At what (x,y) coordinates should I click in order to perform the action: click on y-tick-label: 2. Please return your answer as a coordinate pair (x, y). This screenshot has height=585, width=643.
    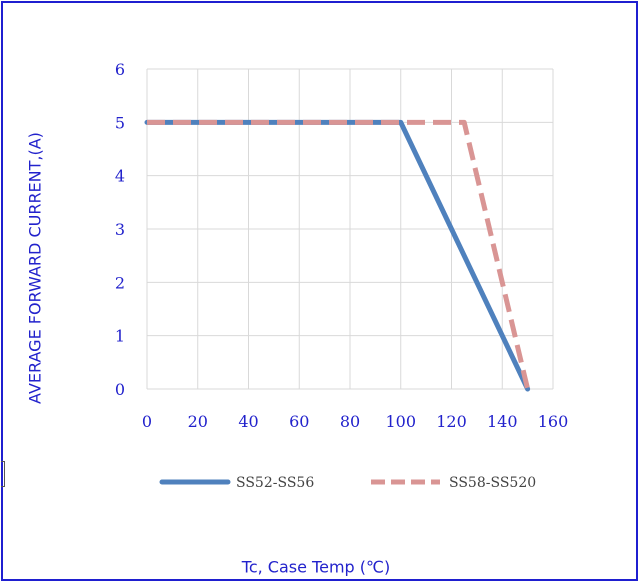
    Looking at the image, I should click on (120, 282).